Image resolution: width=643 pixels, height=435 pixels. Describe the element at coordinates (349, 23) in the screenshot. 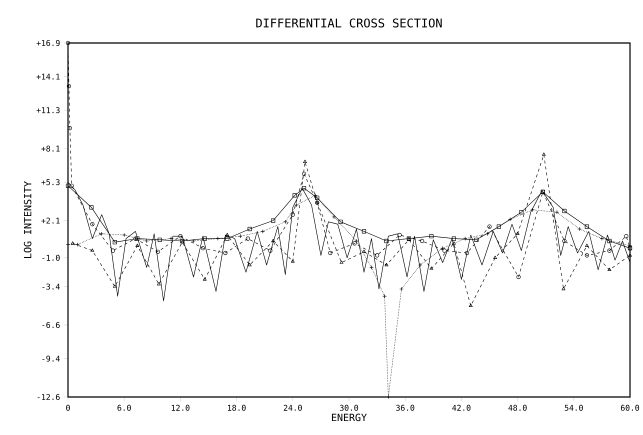

I see `chart-title: DIFFERENTIAL CROSS SECTION` at that location.